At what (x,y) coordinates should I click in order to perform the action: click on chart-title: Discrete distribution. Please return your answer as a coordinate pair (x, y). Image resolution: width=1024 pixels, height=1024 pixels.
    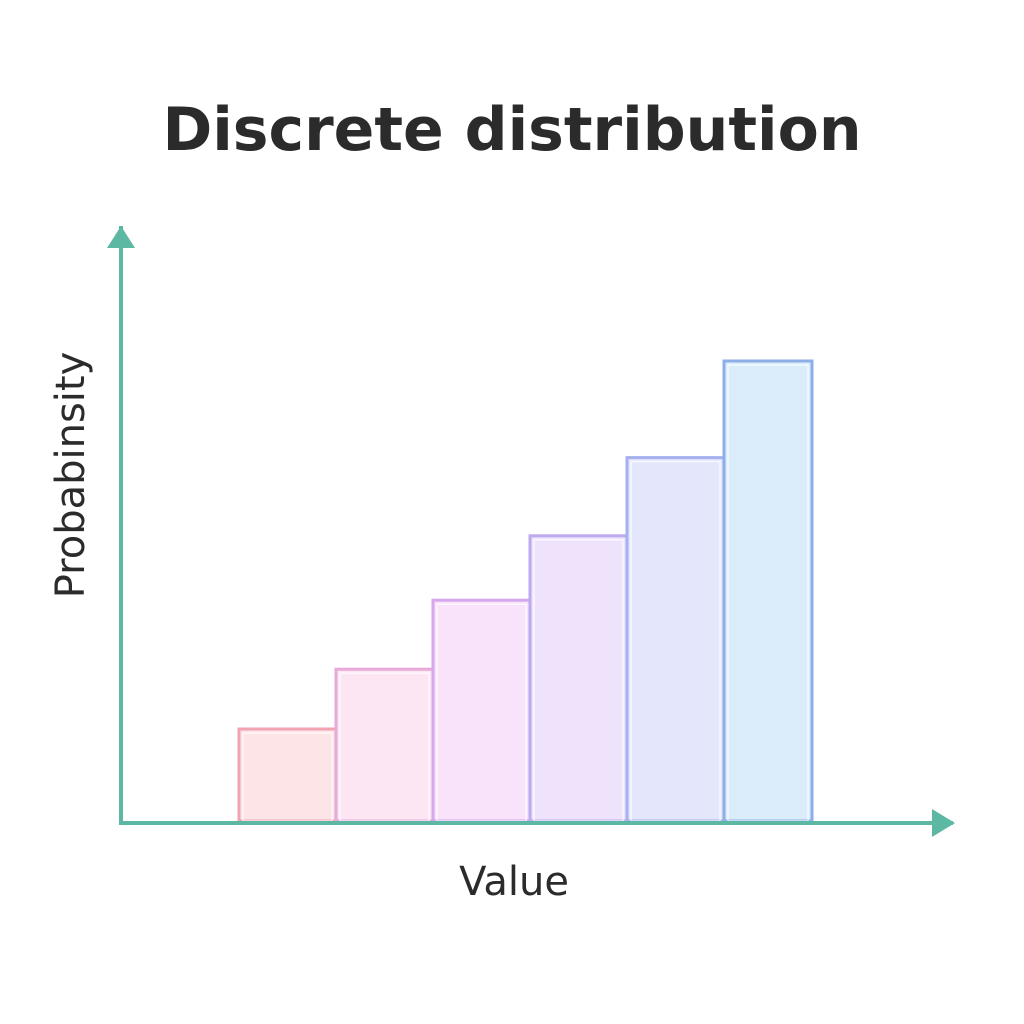
    Looking at the image, I should click on (511, 130).